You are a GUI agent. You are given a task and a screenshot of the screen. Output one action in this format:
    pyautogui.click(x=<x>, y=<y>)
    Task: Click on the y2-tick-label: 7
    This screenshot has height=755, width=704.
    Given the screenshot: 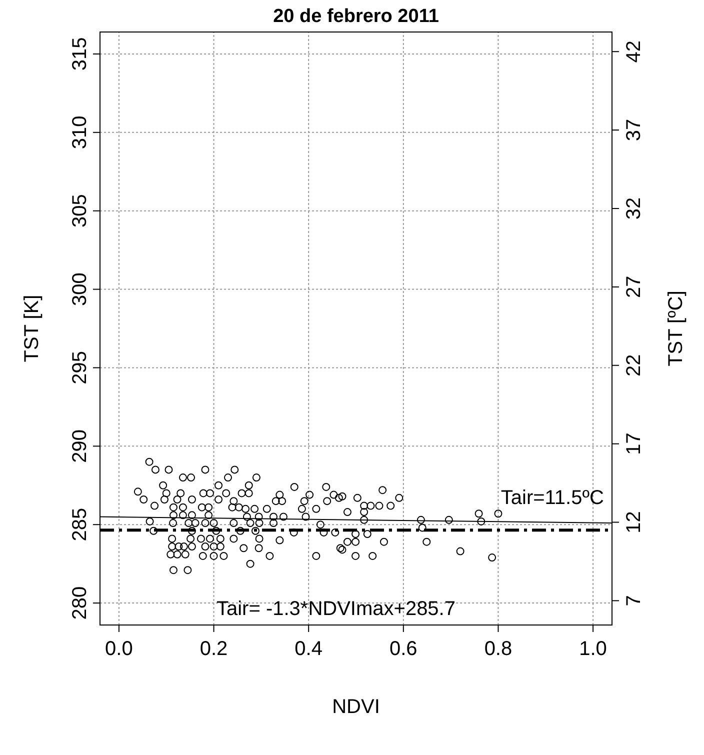 What is the action you would take?
    pyautogui.click(x=634, y=600)
    